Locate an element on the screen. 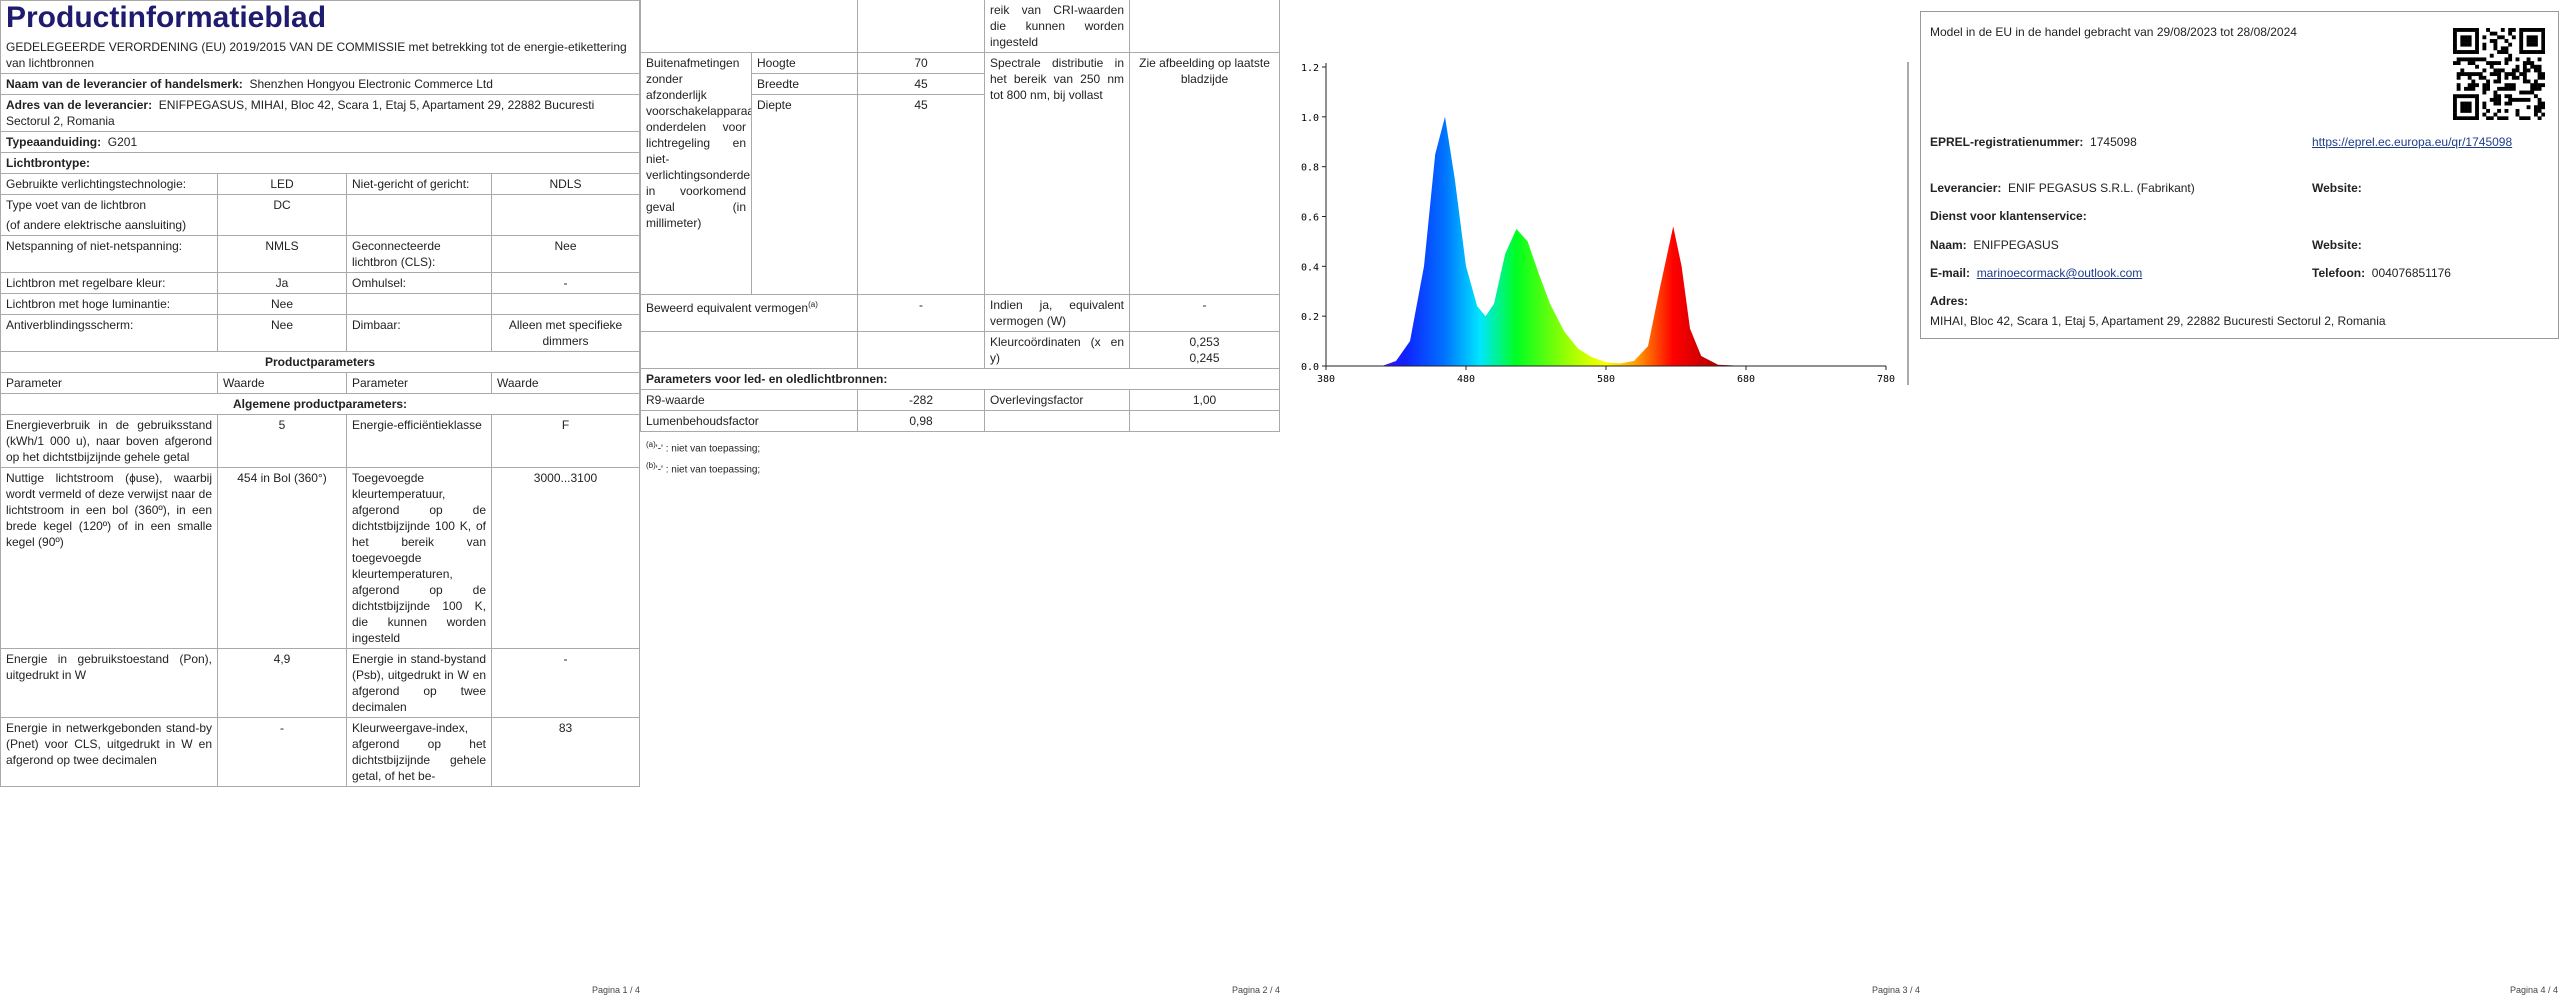 The height and width of the screenshot is (1001, 2560). email-link: marinoecormack@outlook.com is located at coordinates (2059, 273).